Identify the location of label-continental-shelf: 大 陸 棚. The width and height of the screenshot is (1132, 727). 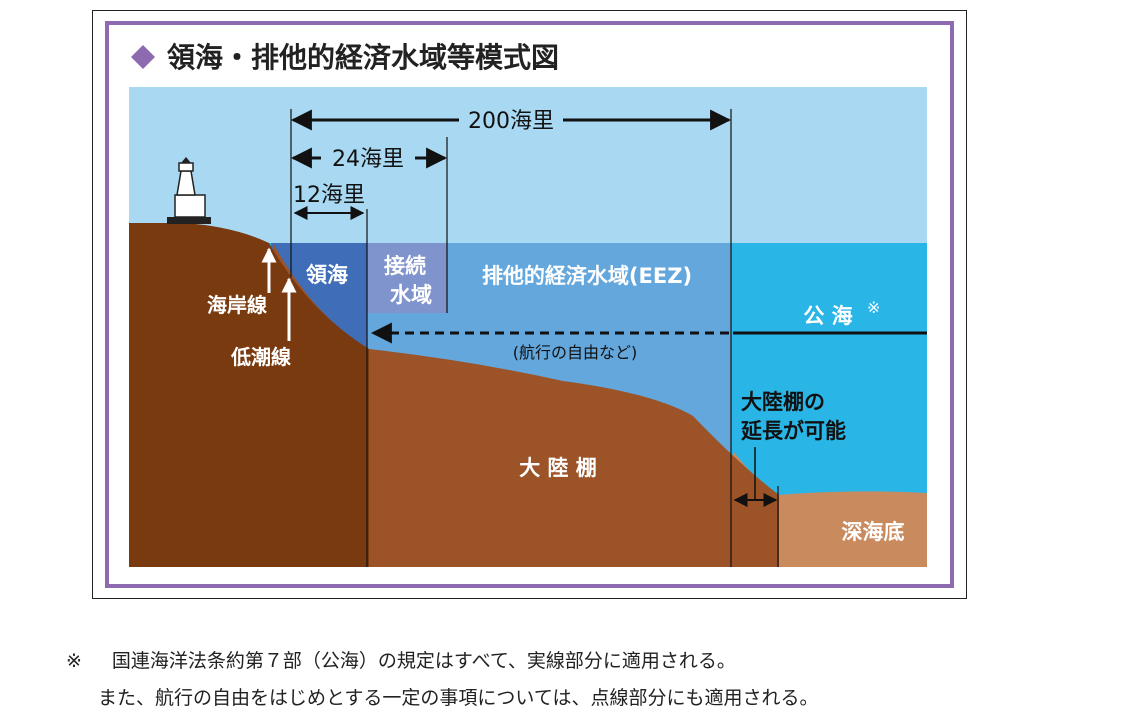
(558, 468).